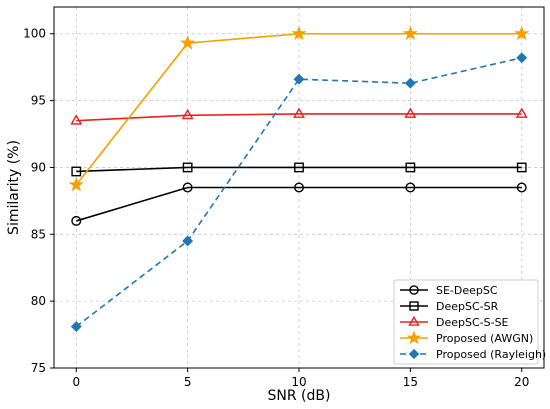 The width and height of the screenshot is (550, 409). What do you see at coordinates (34, 34) in the screenshot?
I see `y-tick-label: 100` at bounding box center [34, 34].